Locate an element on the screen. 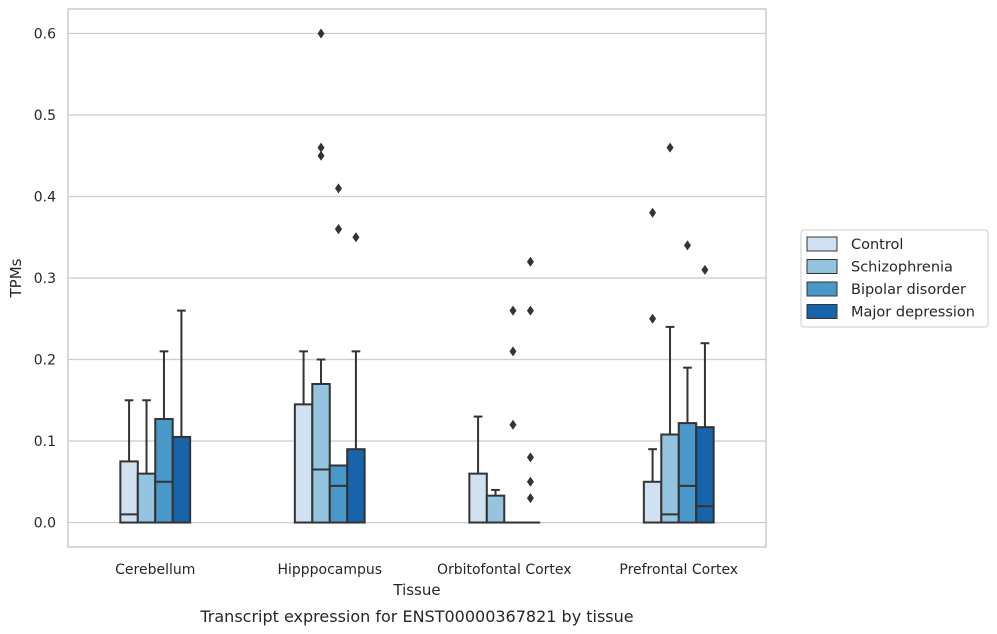 Image resolution: width=997 pixels, height=634 pixels. legend-label: Bipolar disorder is located at coordinates (908, 290).